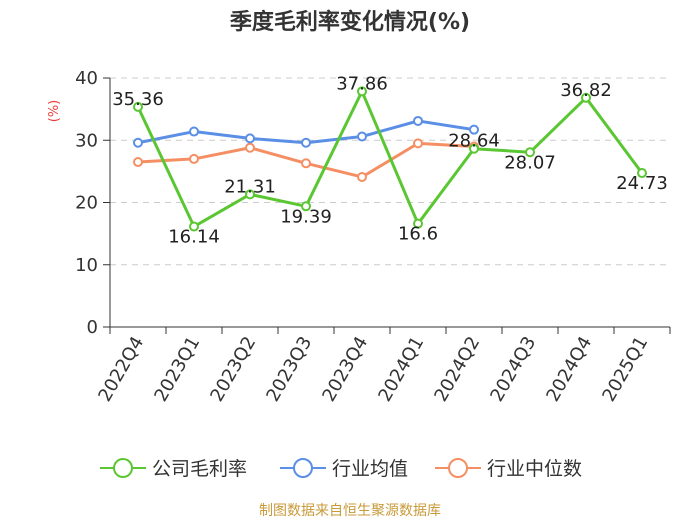  What do you see at coordinates (194, 237) in the screenshot?
I see `data-label: 16.14` at bounding box center [194, 237].